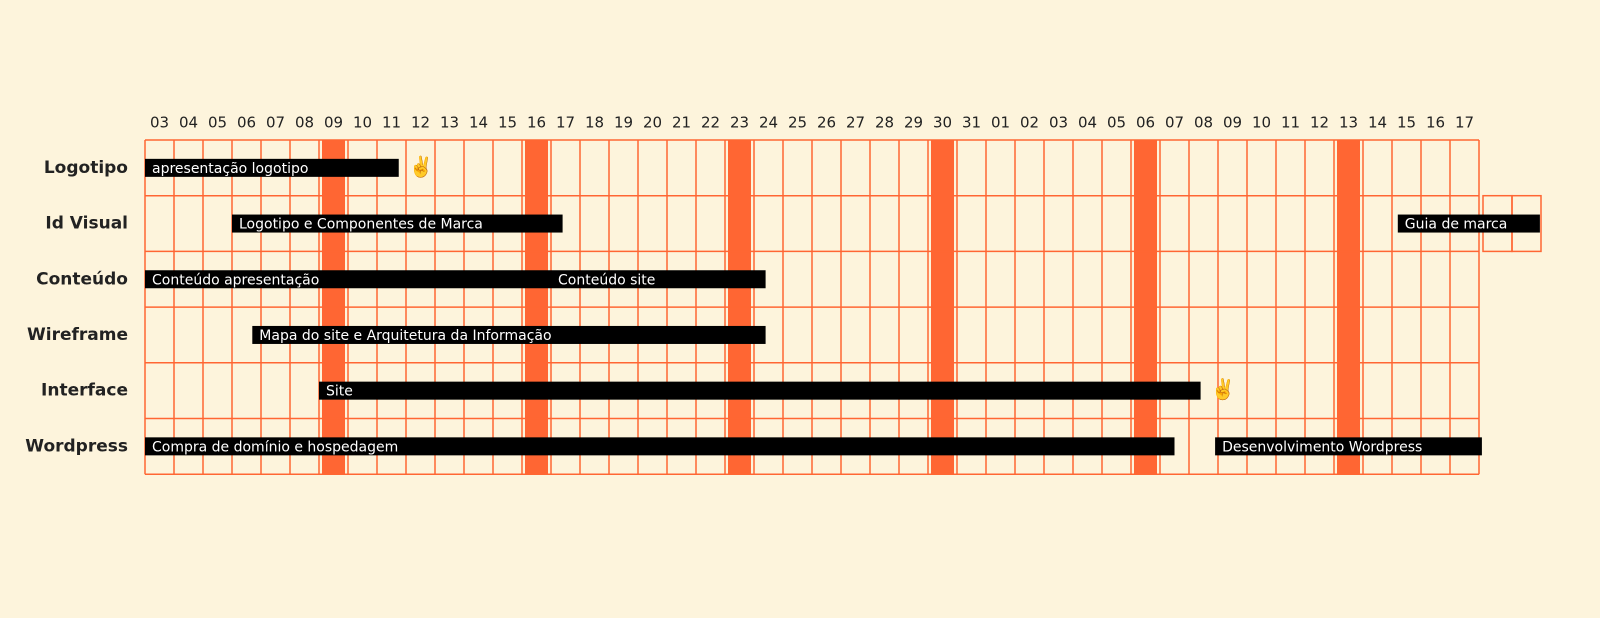 The image size is (1600, 618). Describe the element at coordinates (86, 168) in the screenshot. I see `row-label: Logotipo` at that location.